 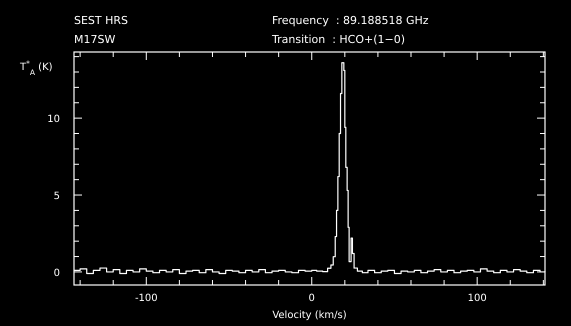 I want to click on x-tick-label: 100, so click(x=477, y=298).